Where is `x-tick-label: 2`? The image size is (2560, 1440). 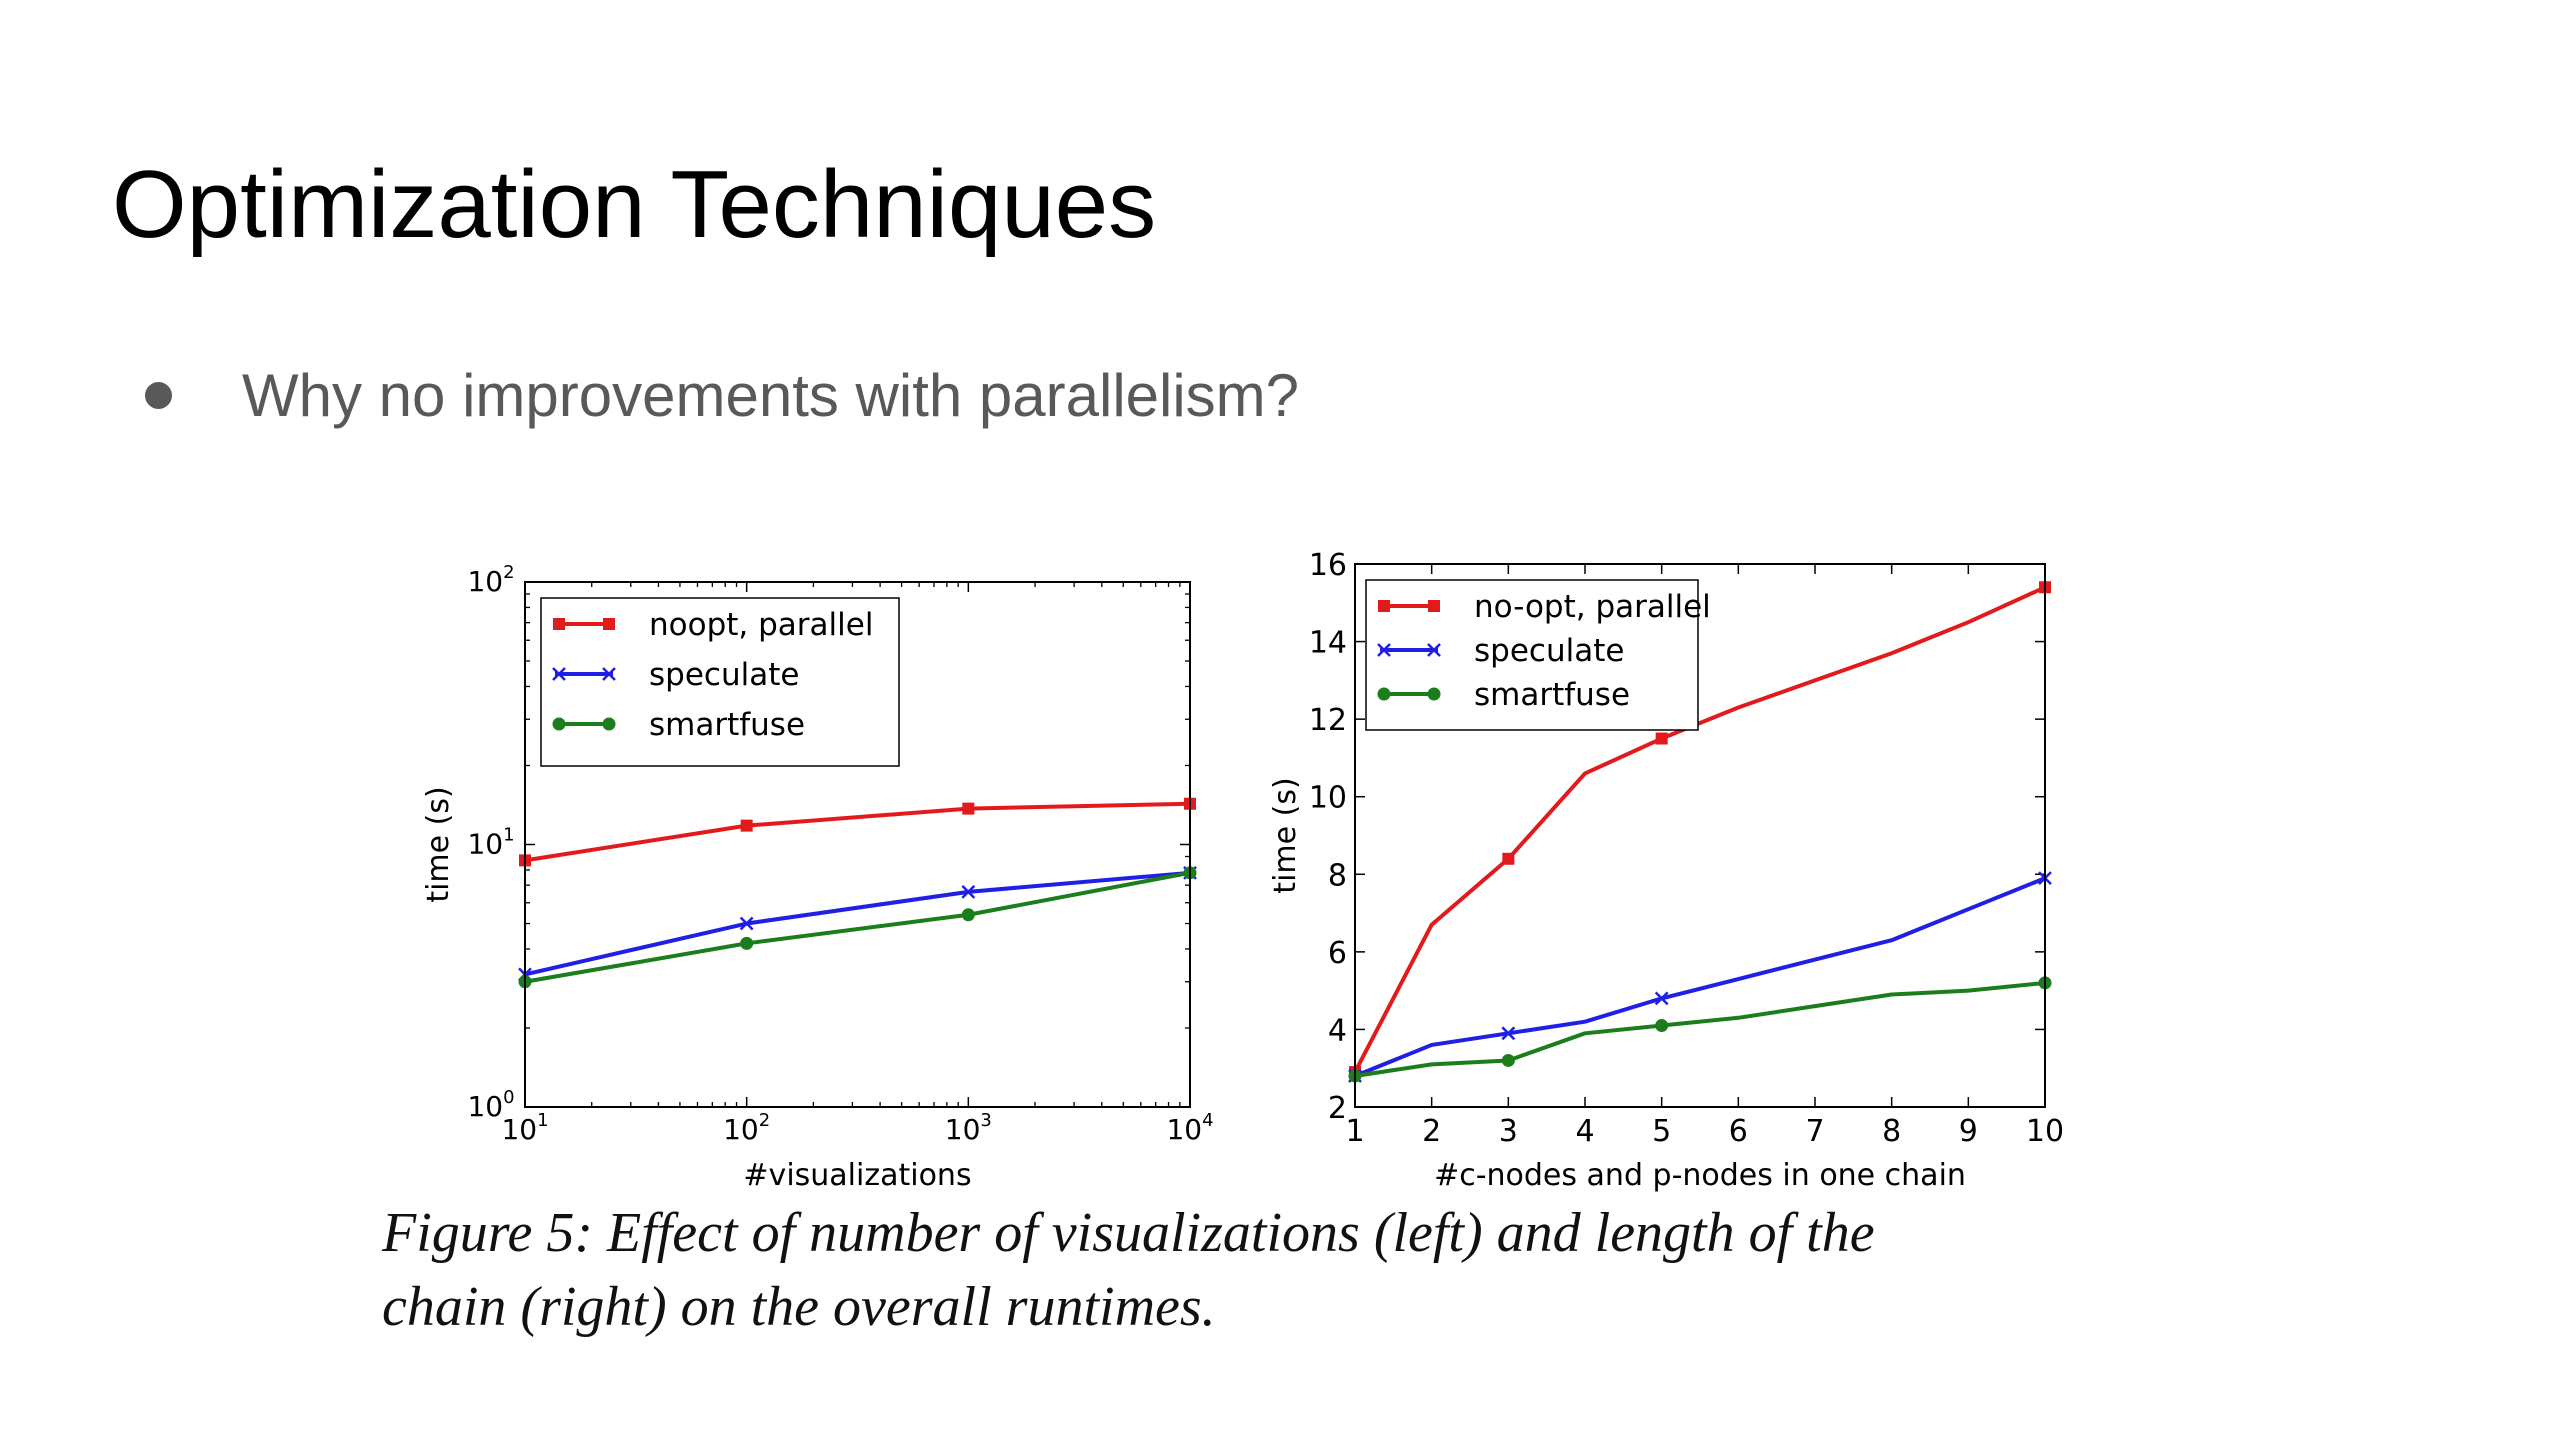 x-tick-label: 2 is located at coordinates (1431, 1131).